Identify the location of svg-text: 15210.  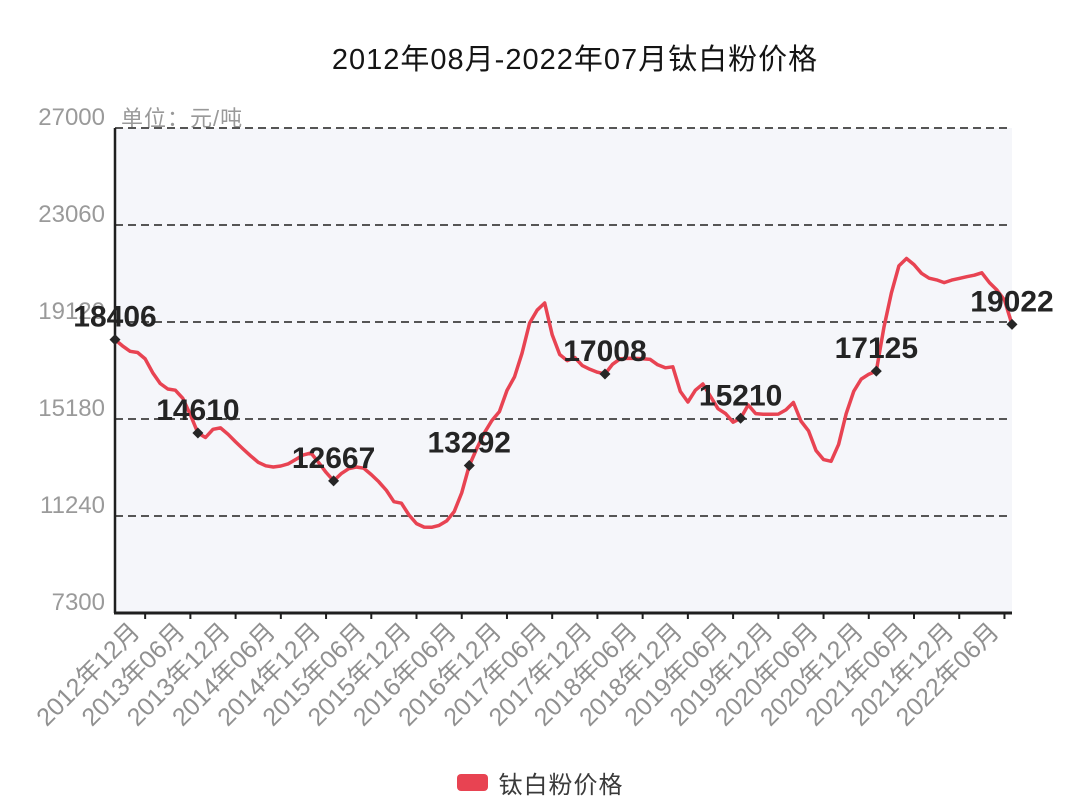
(740, 395).